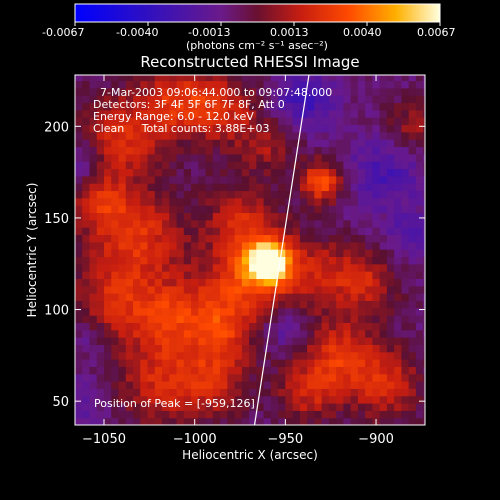 The width and height of the screenshot is (500, 500). What do you see at coordinates (250, 455) in the screenshot?
I see `x-axis-label: Heliocentric X (arcsec)` at bounding box center [250, 455].